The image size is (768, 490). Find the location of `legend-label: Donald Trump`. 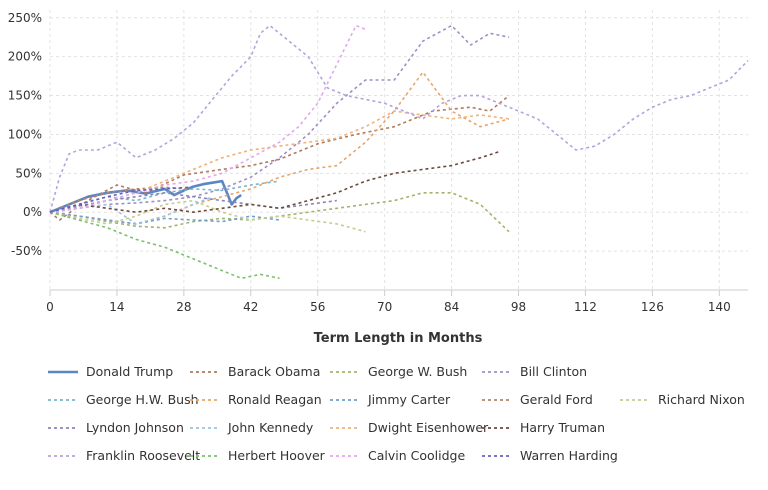

legend-label: Donald Trump is located at coordinates (129, 371).